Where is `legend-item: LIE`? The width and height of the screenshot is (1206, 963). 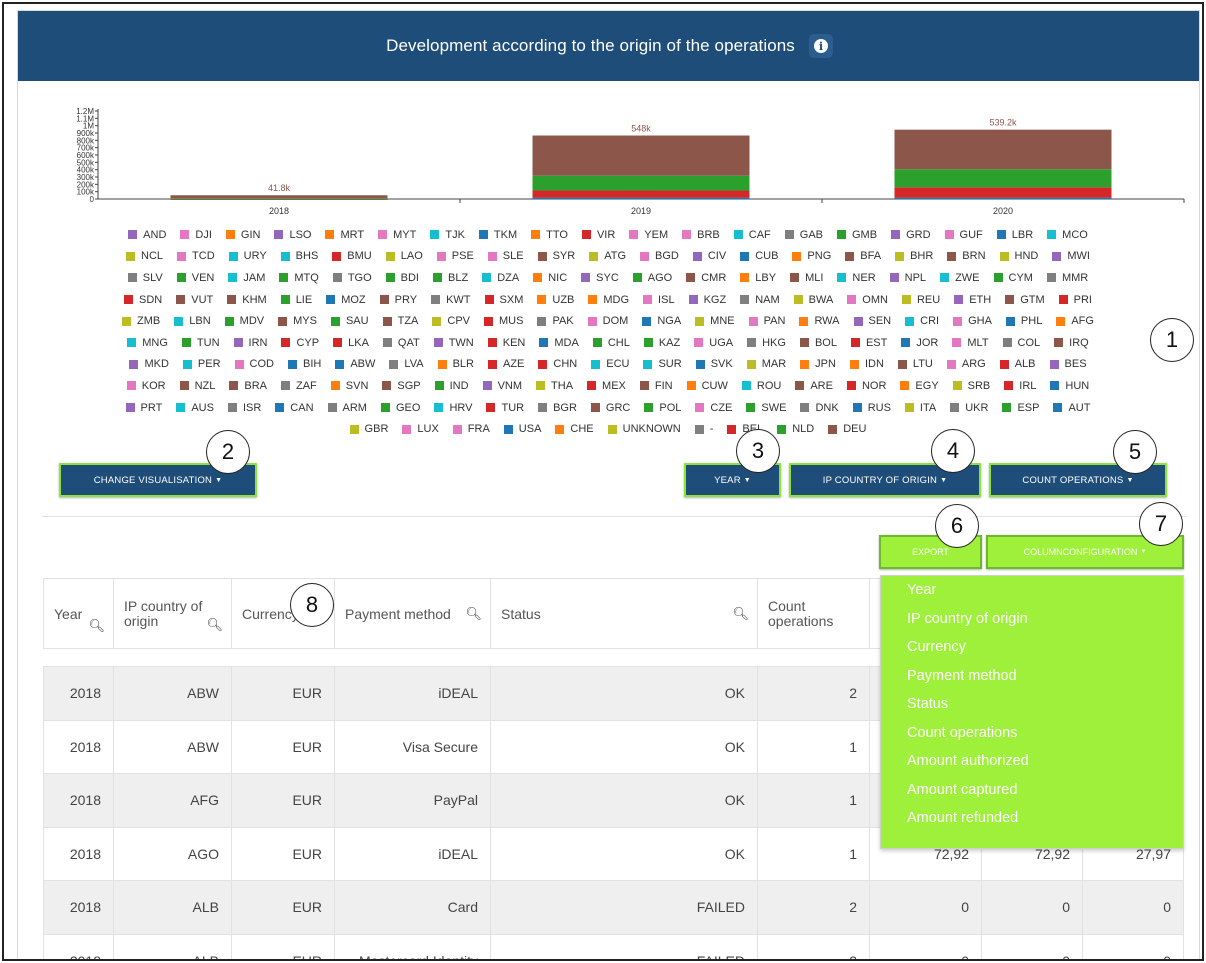 legend-item: LIE is located at coordinates (296, 300).